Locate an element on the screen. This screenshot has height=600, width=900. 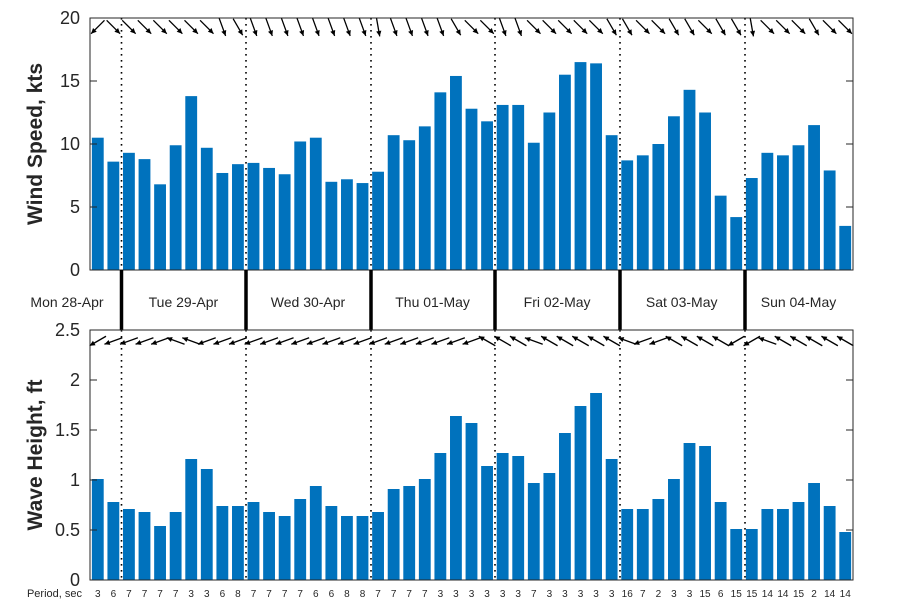
period-value: 8 is located at coordinates (363, 594).